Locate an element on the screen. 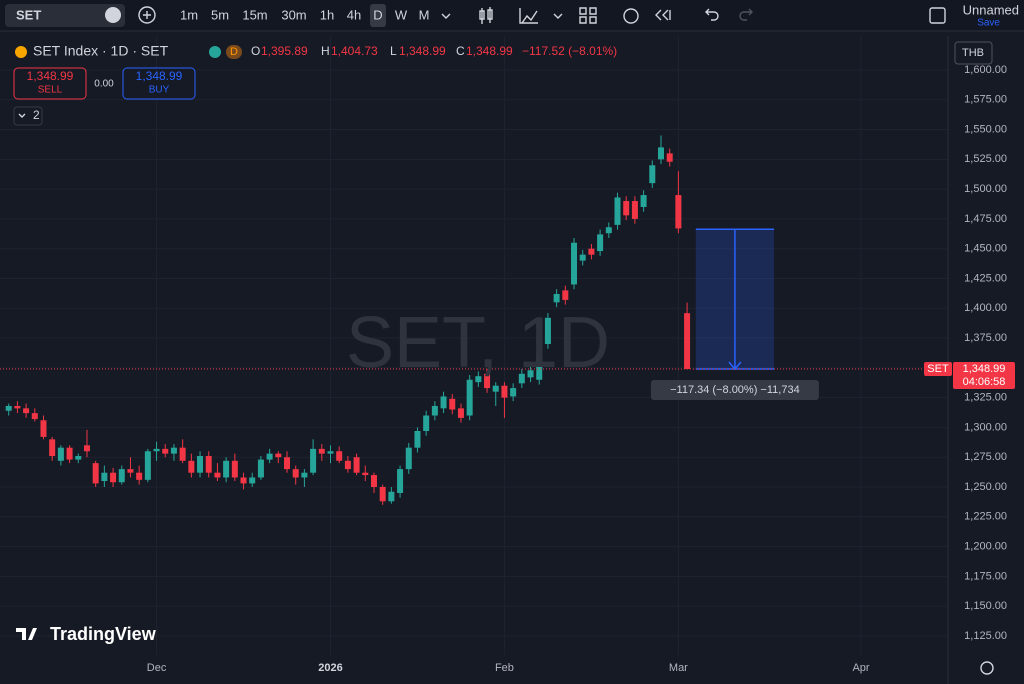 This screenshot has height=684, width=1024. interval: 1m is located at coordinates (189, 14).